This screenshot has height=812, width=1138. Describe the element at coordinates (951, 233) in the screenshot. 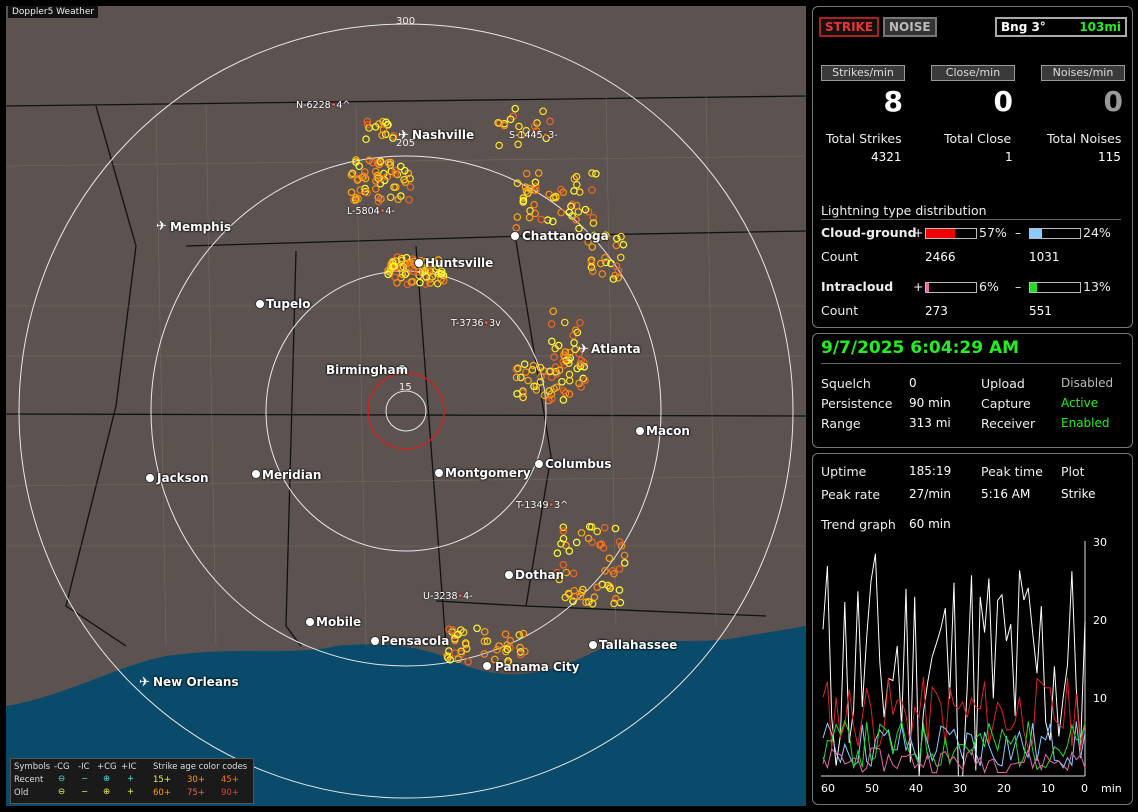

I see `cg-pos-bar` at that location.